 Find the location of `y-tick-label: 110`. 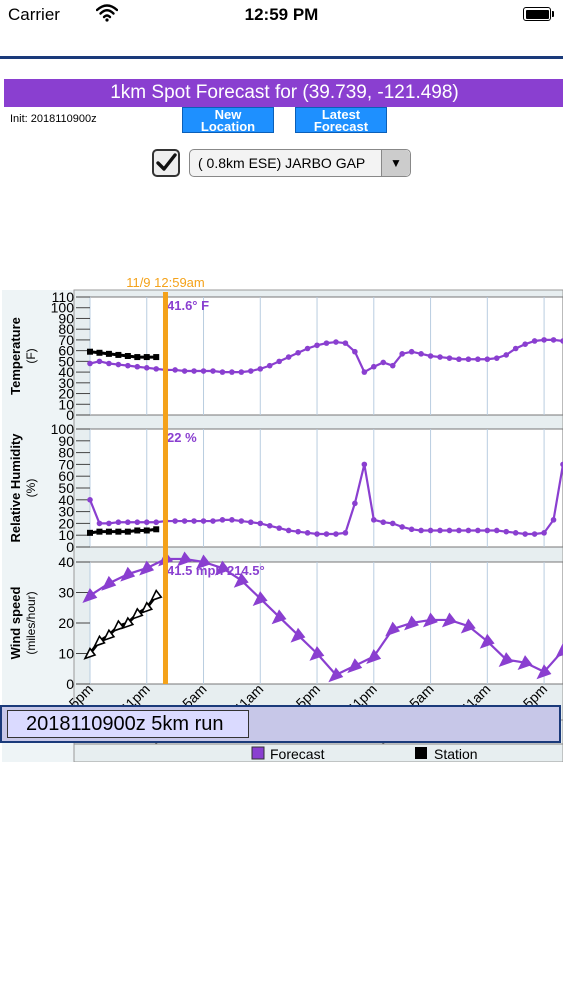

y-tick-label: 110 is located at coordinates (63, 297).